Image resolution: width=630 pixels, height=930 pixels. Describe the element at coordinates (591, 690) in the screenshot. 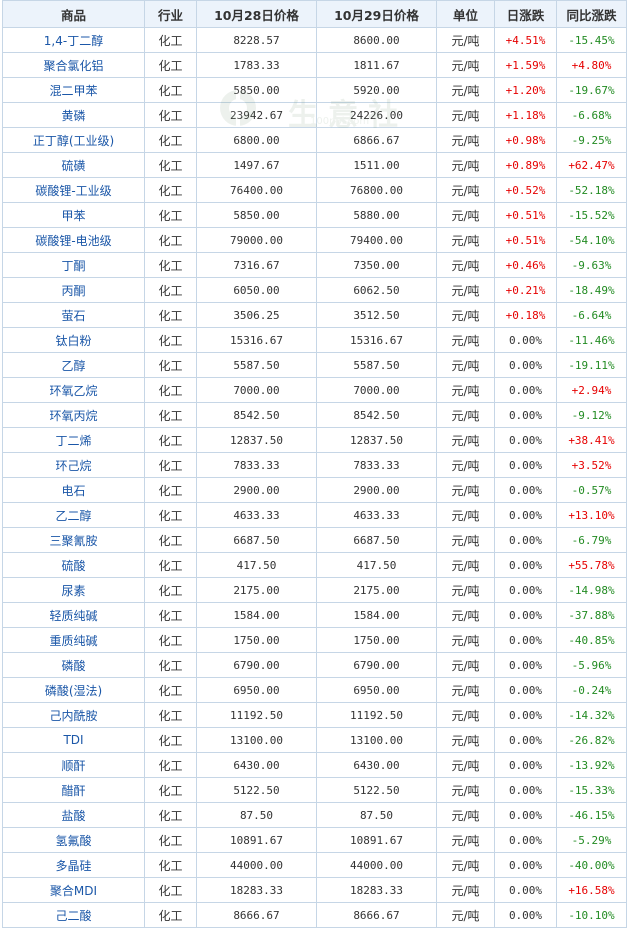

I see `yoy-change-cell: -0.24%` at that location.